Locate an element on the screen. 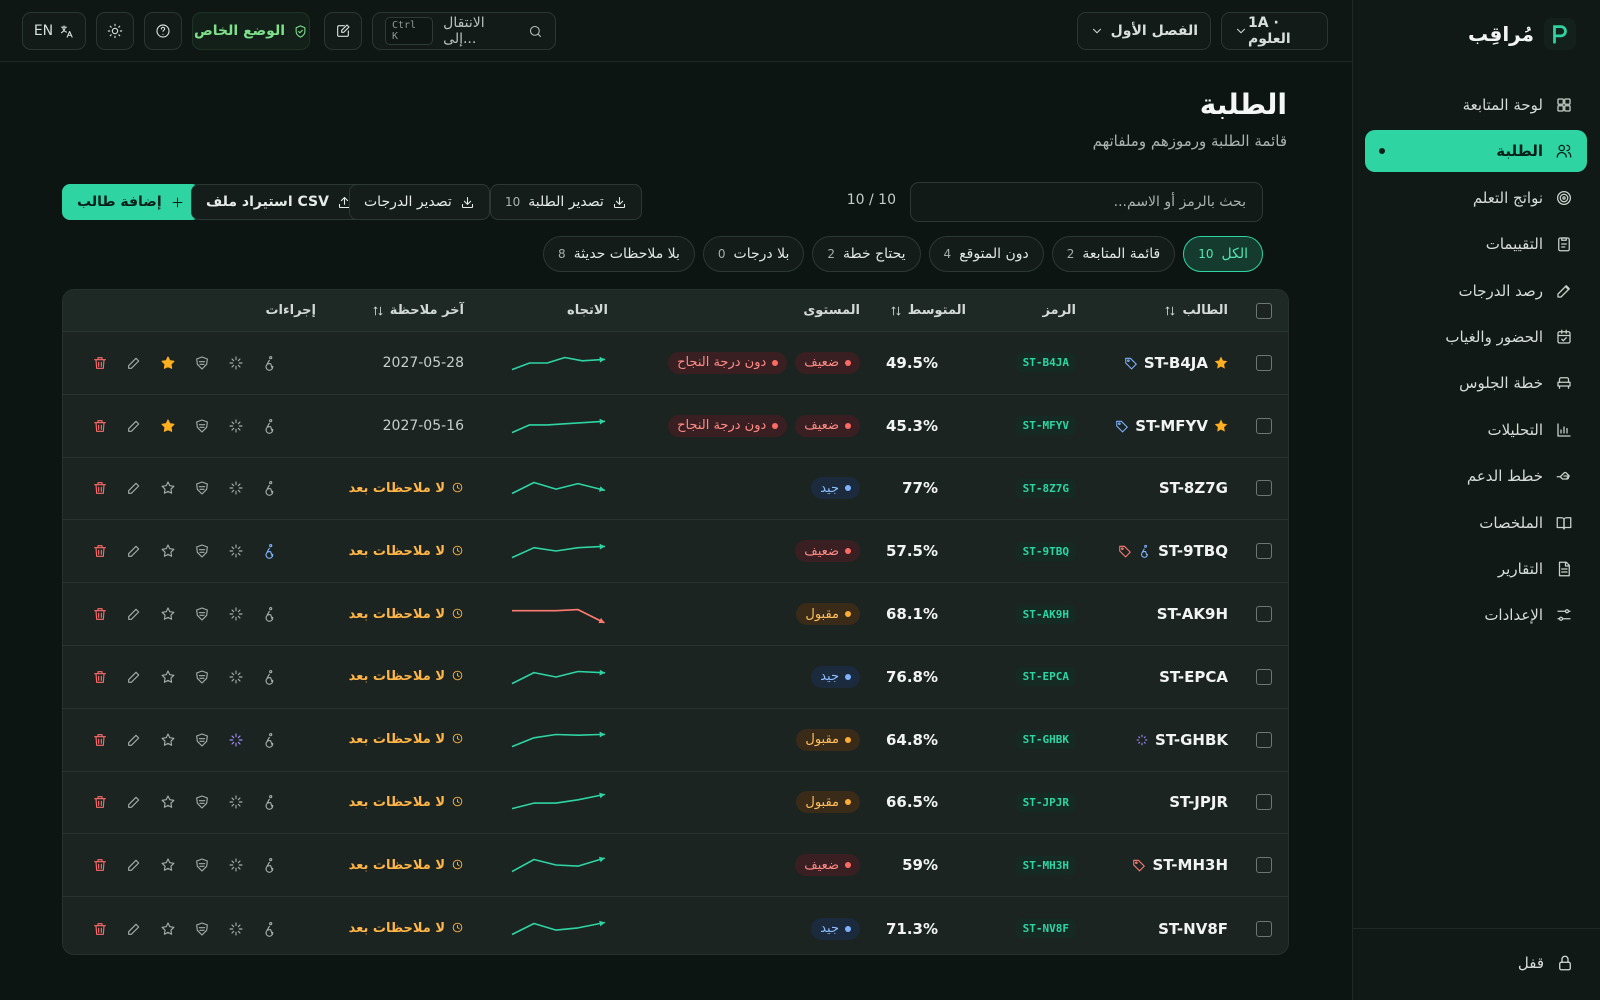 The height and width of the screenshot is (1000, 1600). col-last-note: آخر ملاحظة is located at coordinates (418, 310).